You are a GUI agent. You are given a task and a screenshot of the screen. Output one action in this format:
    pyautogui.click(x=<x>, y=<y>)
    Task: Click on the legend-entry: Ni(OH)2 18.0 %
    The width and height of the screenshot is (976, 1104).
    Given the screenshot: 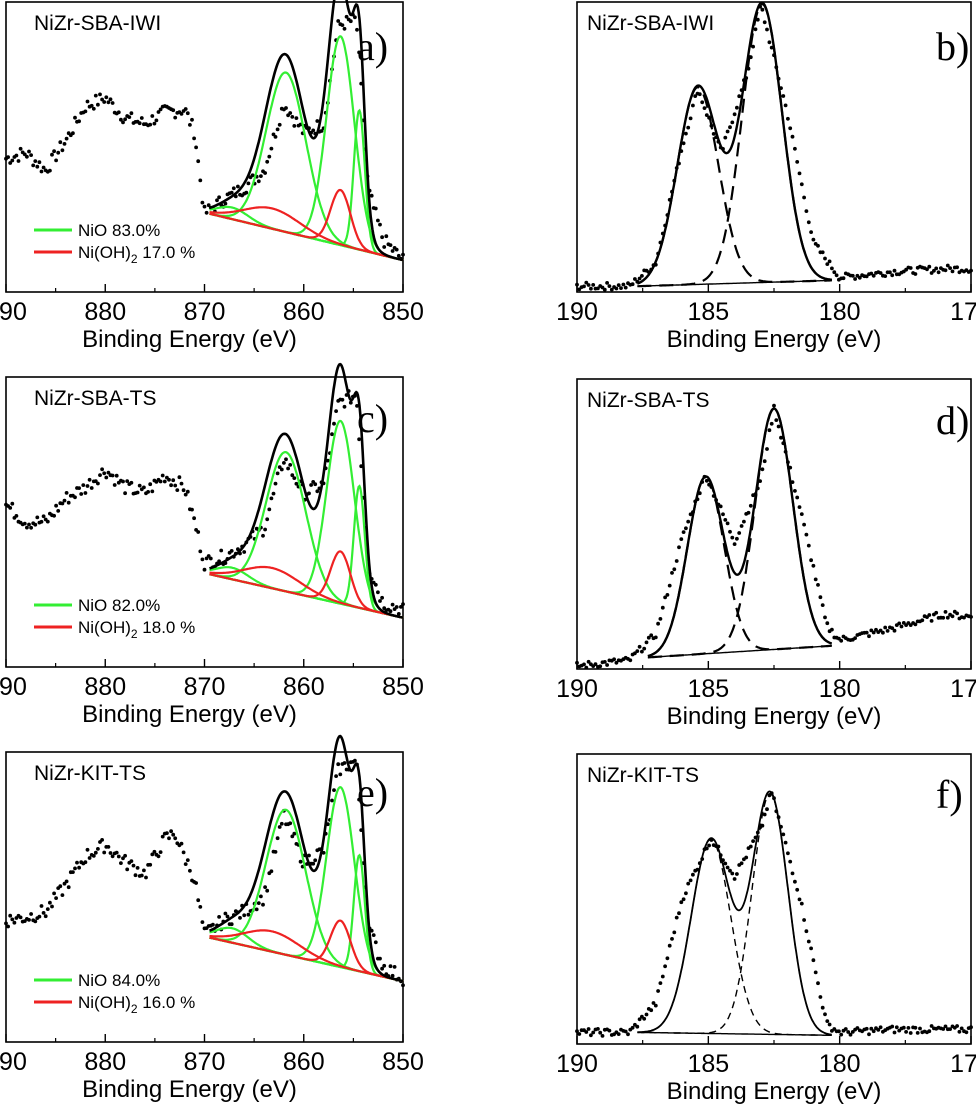 What is the action you would take?
    pyautogui.click(x=136, y=629)
    